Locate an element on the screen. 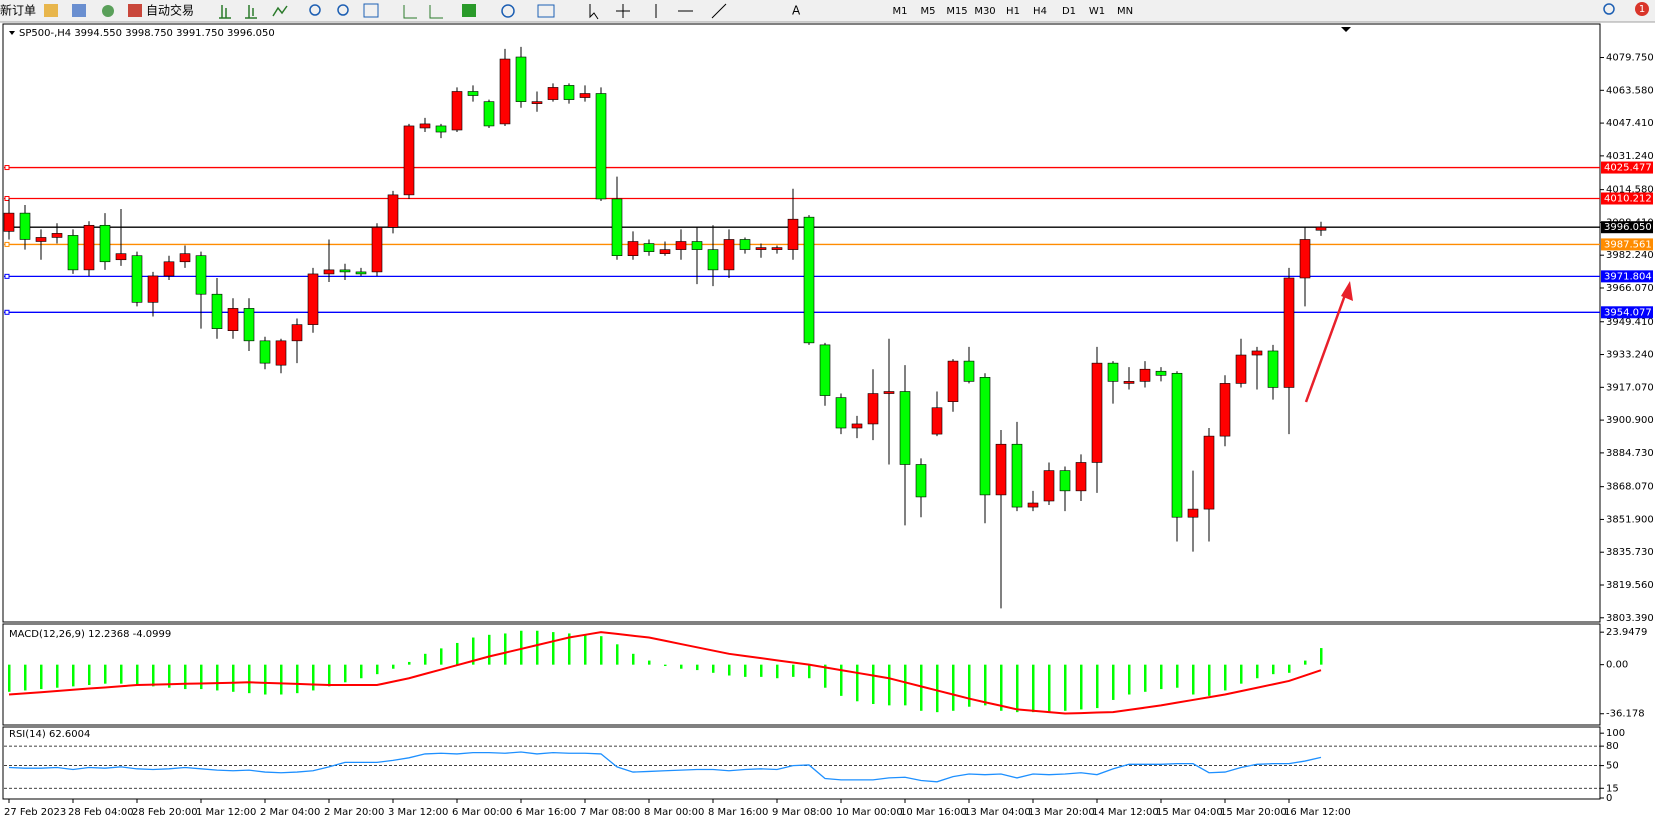 This screenshot has height=824, width=1655. timeframe-button: W1 is located at coordinates (1097, 11).